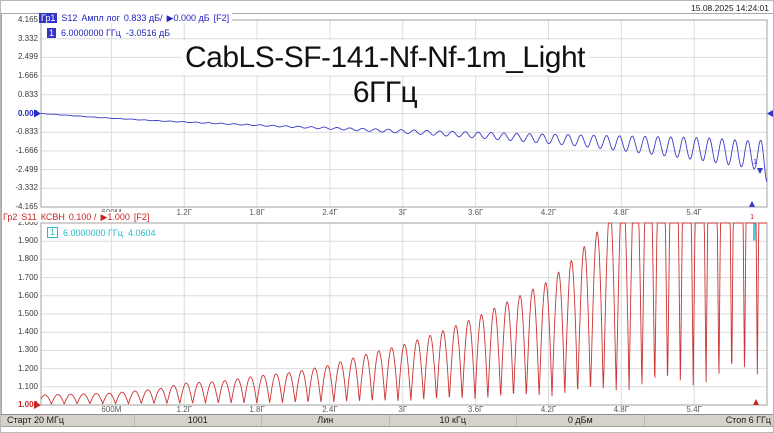  I want to click on status-stop-frequency: Стоп 6 ГГц, so click(708, 420).